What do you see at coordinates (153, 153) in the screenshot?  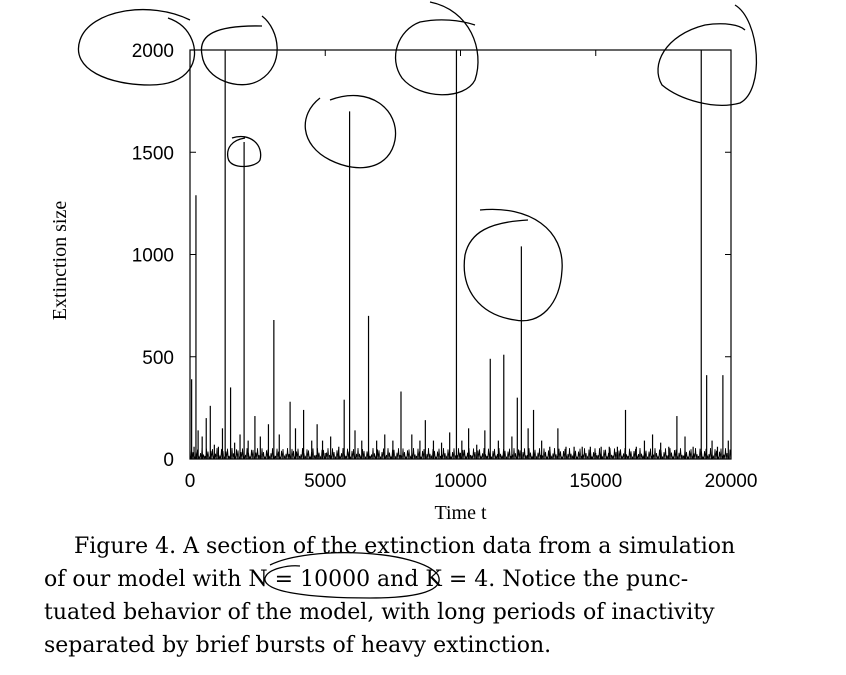 I see `y-tick-label: 1500` at bounding box center [153, 153].